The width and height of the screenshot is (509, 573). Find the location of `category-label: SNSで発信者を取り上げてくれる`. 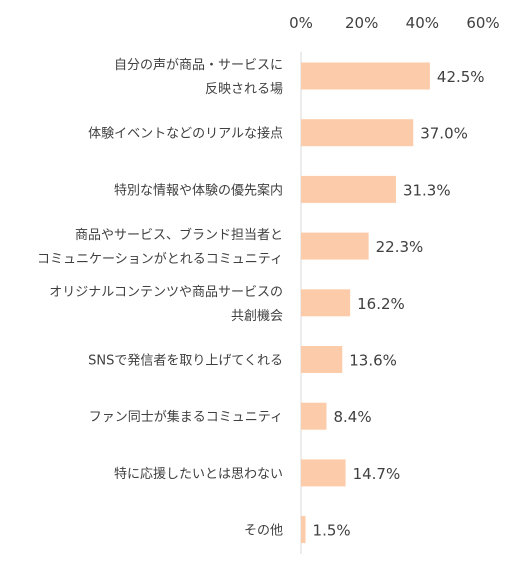

category-label: SNSで発信者を取り上げてくれる is located at coordinates (185, 361).